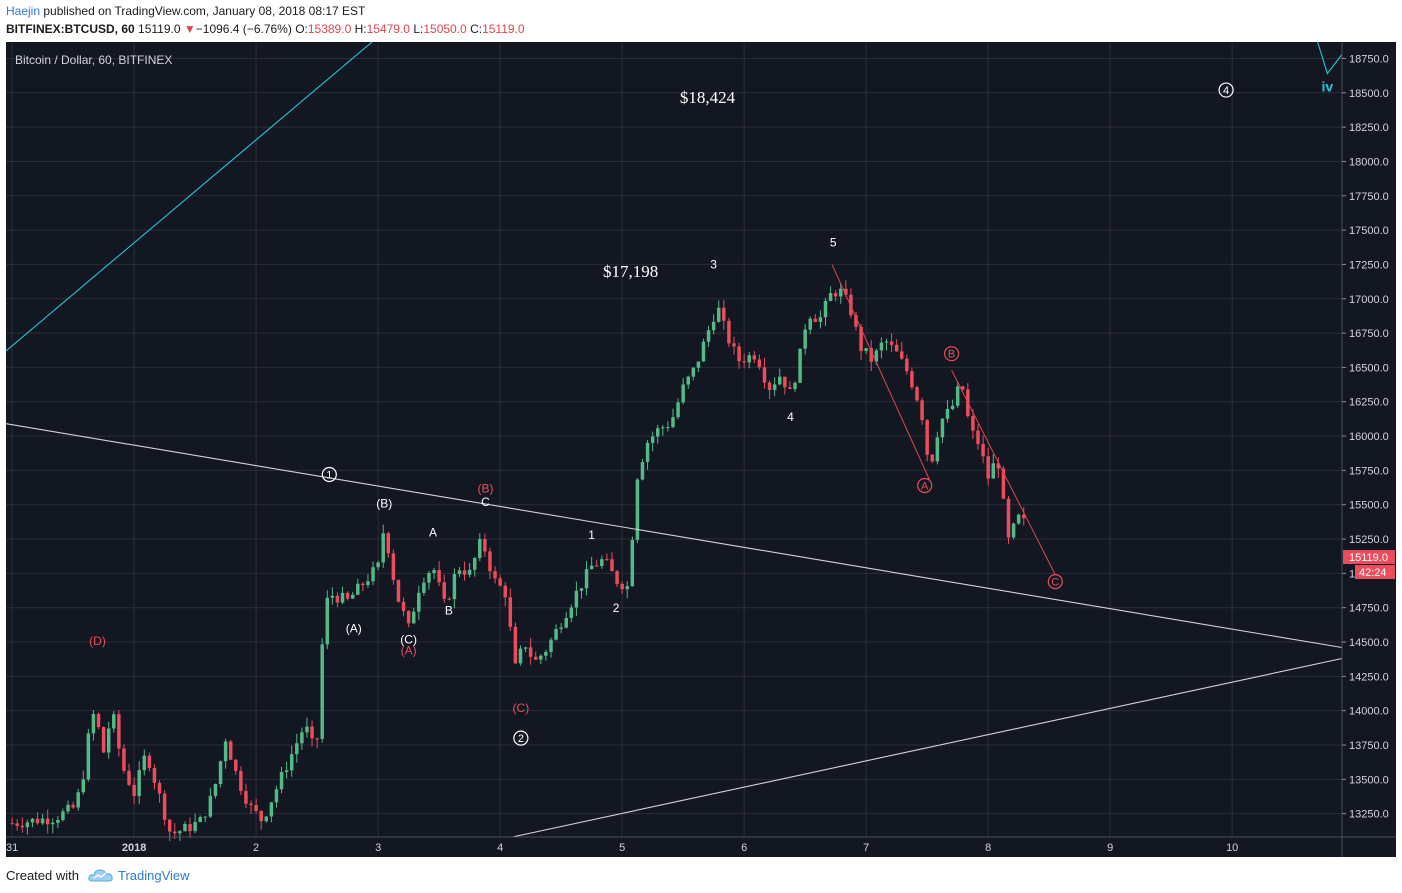  What do you see at coordinates (100, 875) in the screenshot?
I see `tradingview-cloud-icon` at bounding box center [100, 875].